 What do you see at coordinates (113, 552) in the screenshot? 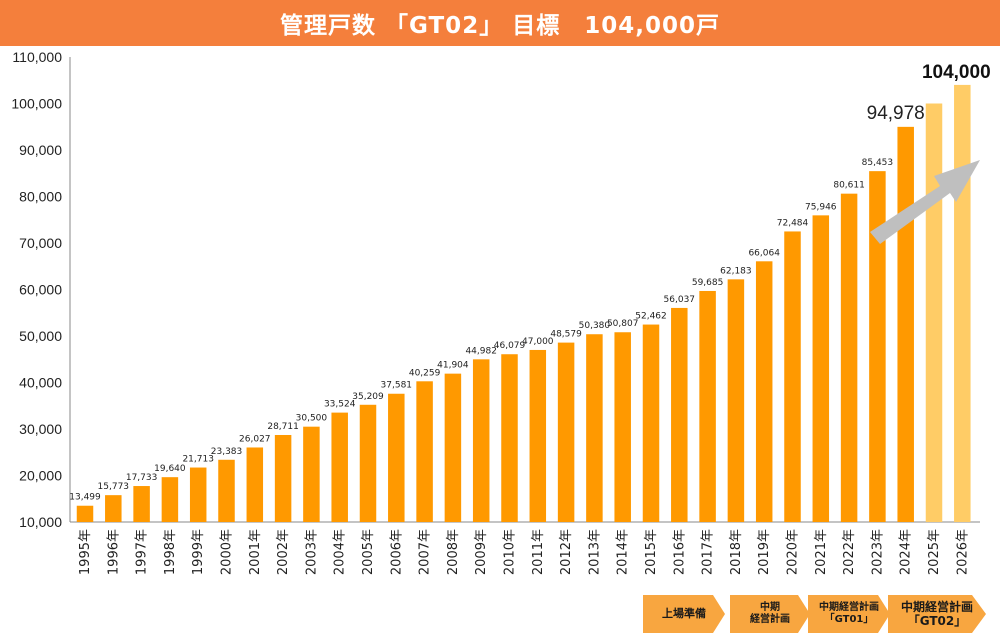
I see `x-tick-label: 1996年` at bounding box center [113, 552].